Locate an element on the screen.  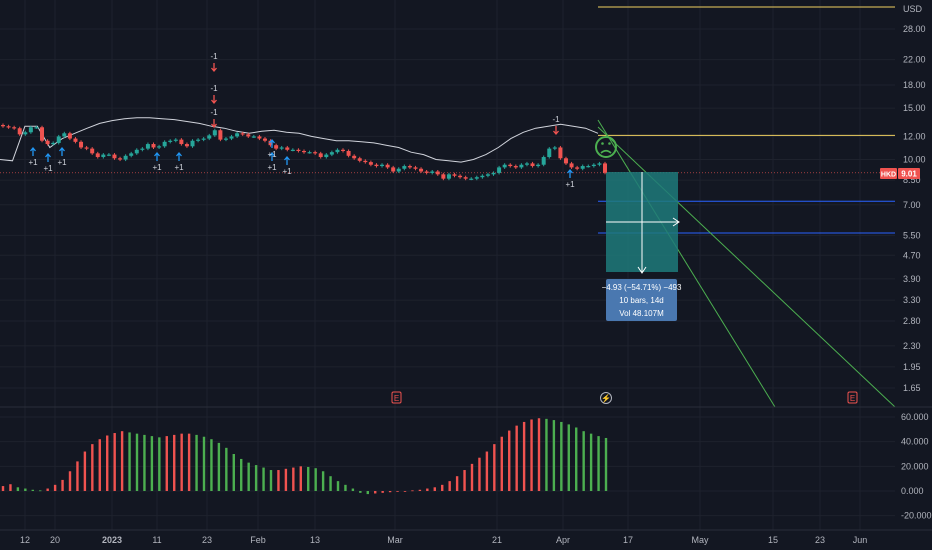
osc-tick-label: 40.000 is located at coordinates (915, 442).